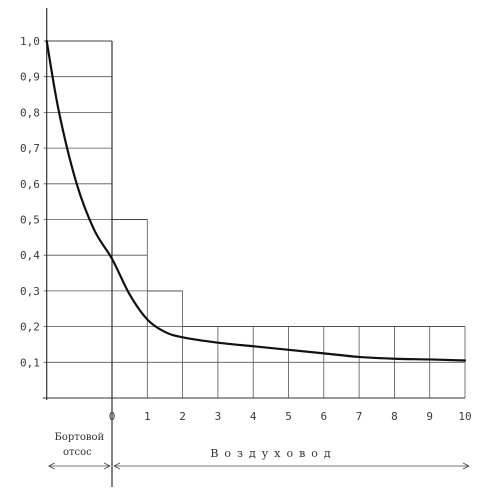 The height and width of the screenshot is (491, 478). Describe the element at coordinates (253, 416) in the screenshot. I see `x-tick-label: 4` at that location.